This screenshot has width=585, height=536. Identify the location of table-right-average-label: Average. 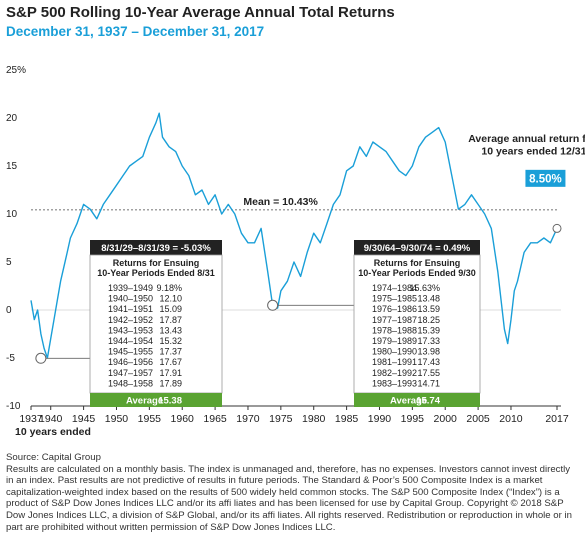
(408, 401).